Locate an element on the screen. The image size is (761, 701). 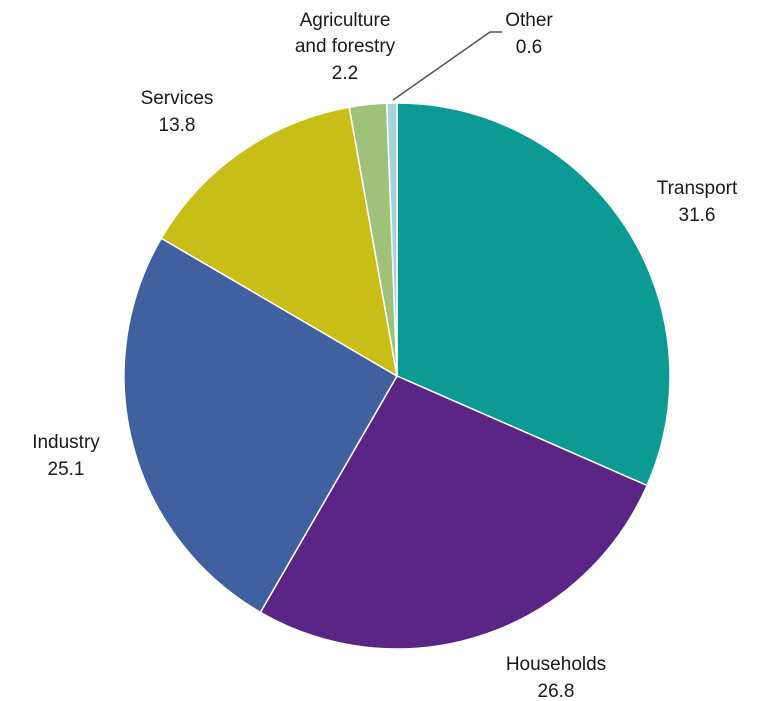
label-transport: Transport is located at coordinates (697, 188).